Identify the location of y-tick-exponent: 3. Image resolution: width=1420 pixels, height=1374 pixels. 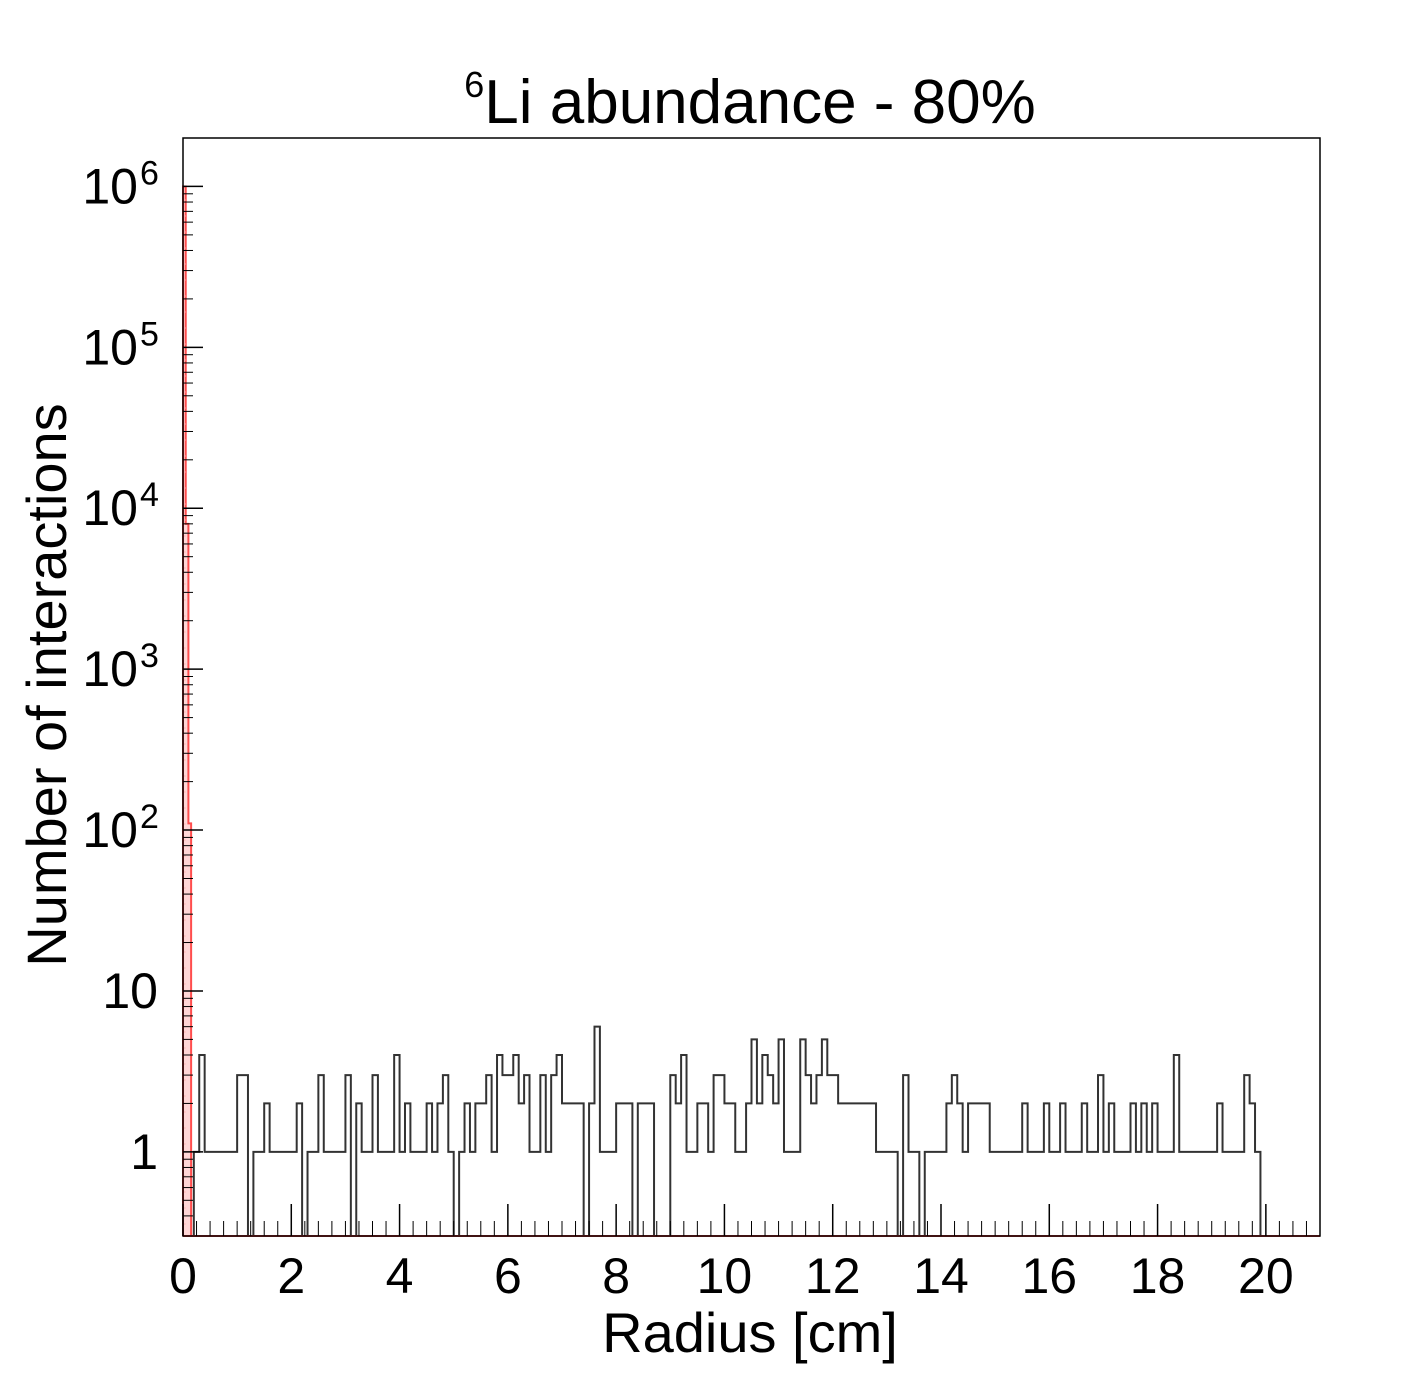
(149, 656).